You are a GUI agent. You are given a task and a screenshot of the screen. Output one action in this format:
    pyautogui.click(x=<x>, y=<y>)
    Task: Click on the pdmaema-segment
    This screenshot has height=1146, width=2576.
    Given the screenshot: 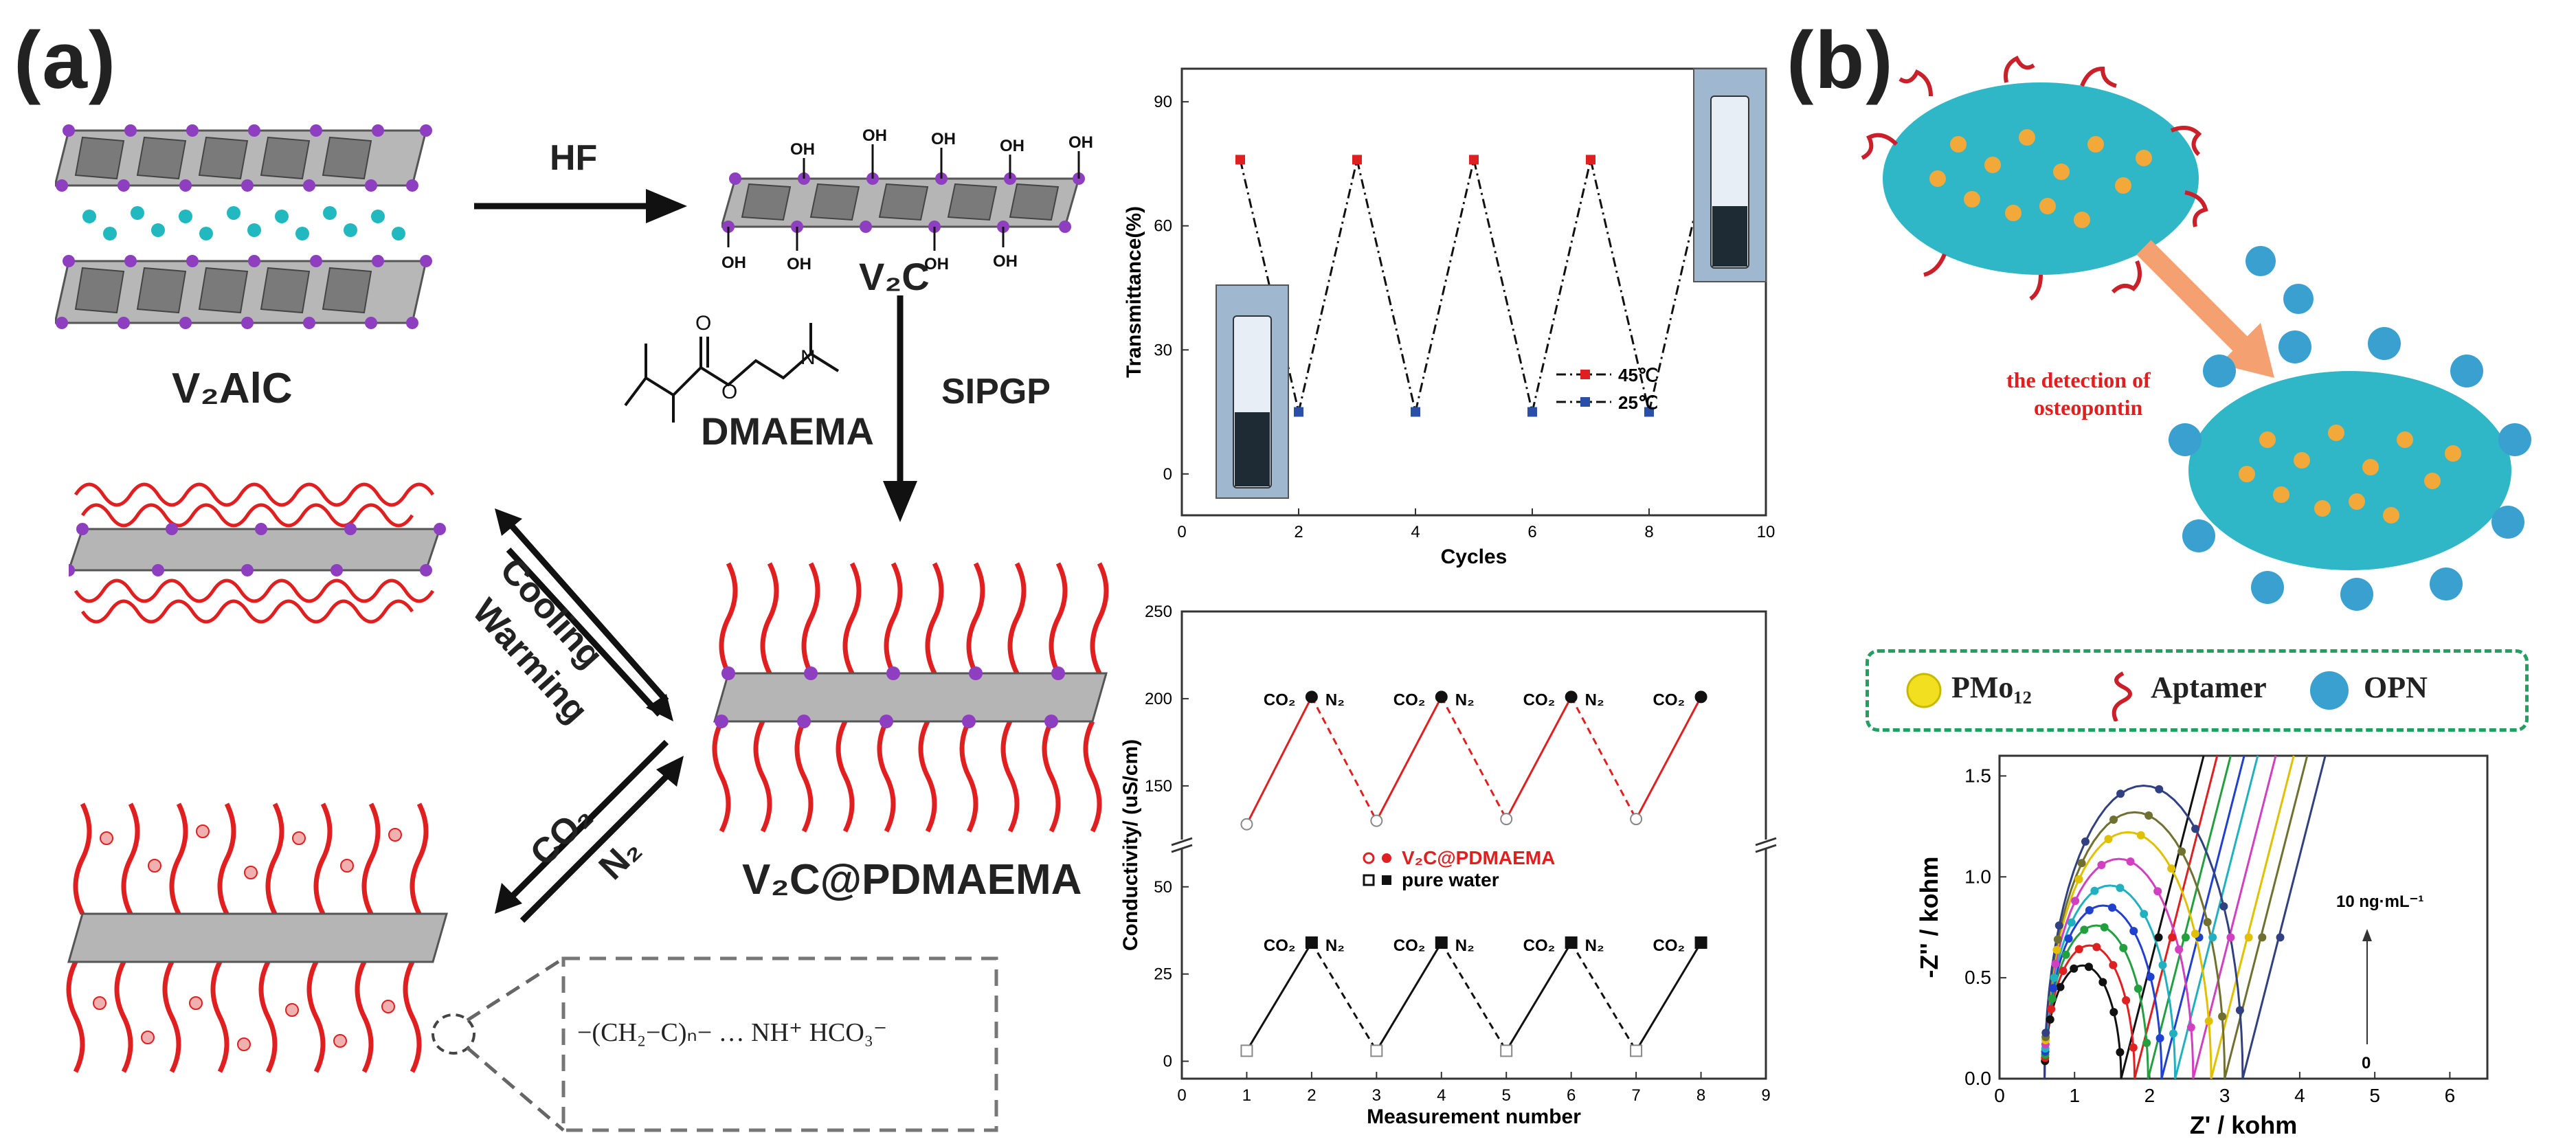 What is the action you would take?
    pyautogui.click(x=1279, y=760)
    